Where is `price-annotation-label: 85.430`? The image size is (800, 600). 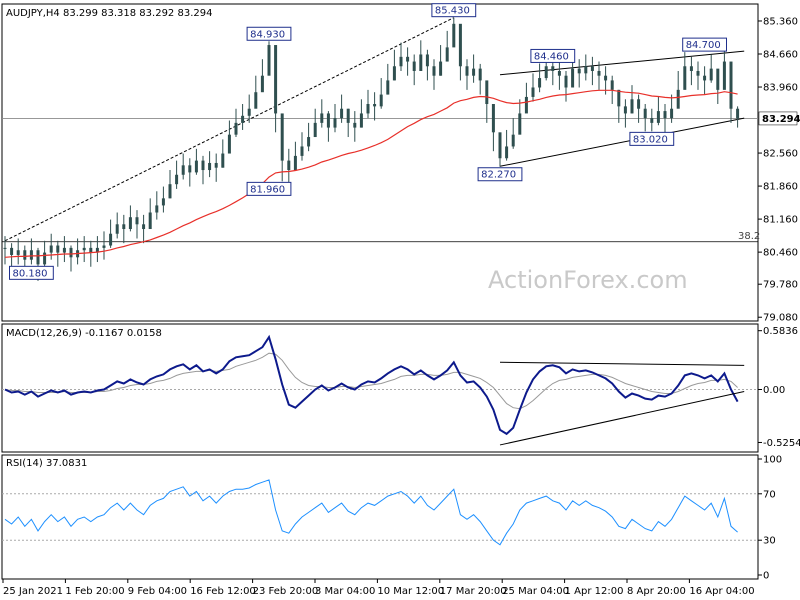
price-annotation-label: 85.430 is located at coordinates (452, 11).